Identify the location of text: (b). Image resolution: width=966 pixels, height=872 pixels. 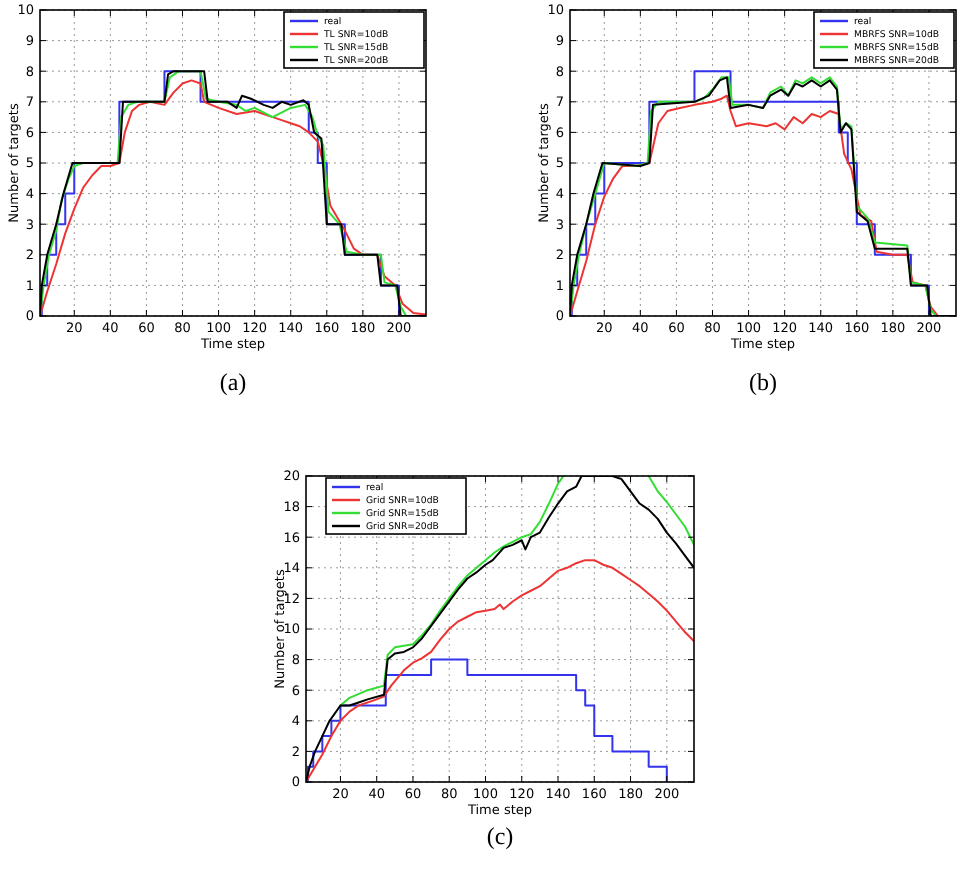
(763, 382).